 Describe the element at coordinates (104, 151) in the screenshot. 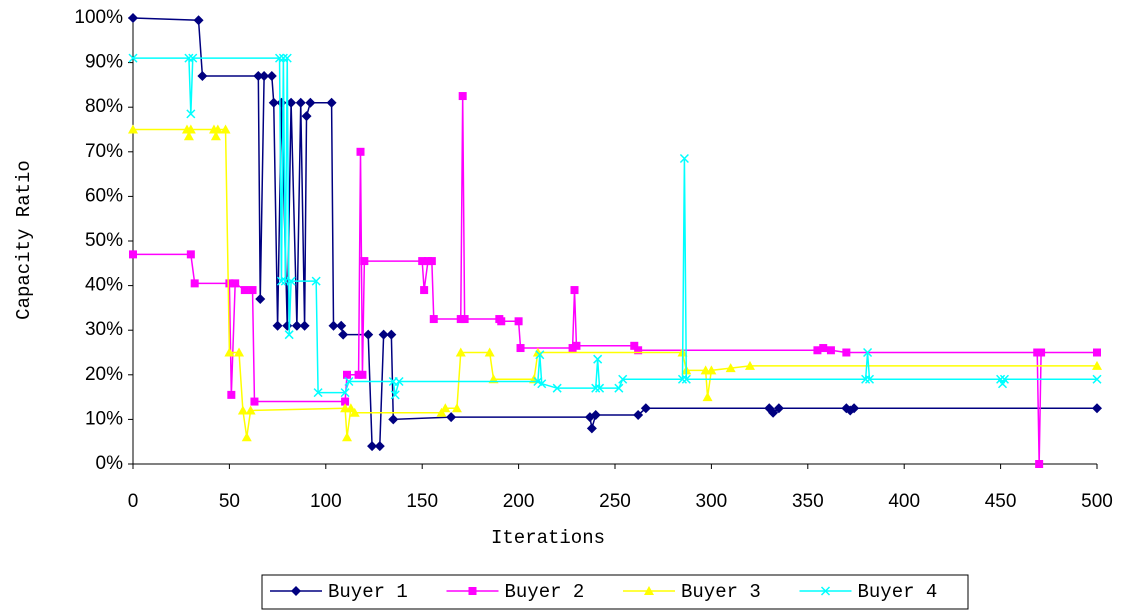

I see `y-tick-label: 70%` at that location.